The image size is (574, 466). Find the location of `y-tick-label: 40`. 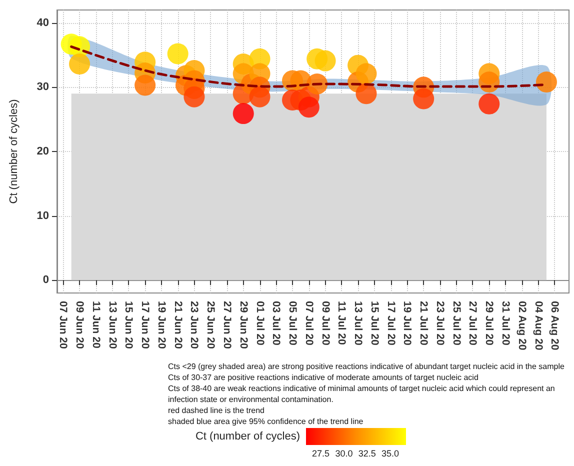

y-tick-label: 40 is located at coordinates (42, 22).